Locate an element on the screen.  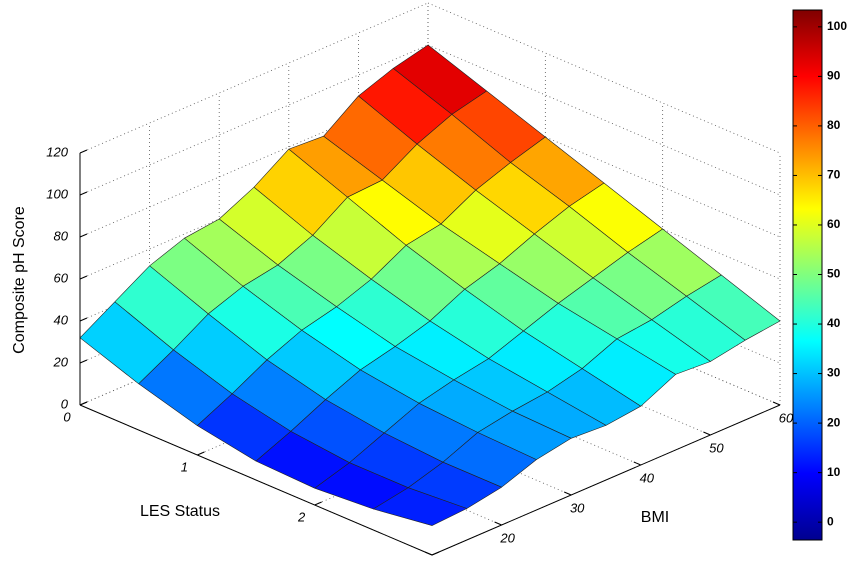
z-tick-label: 0 is located at coordinates (65, 403).